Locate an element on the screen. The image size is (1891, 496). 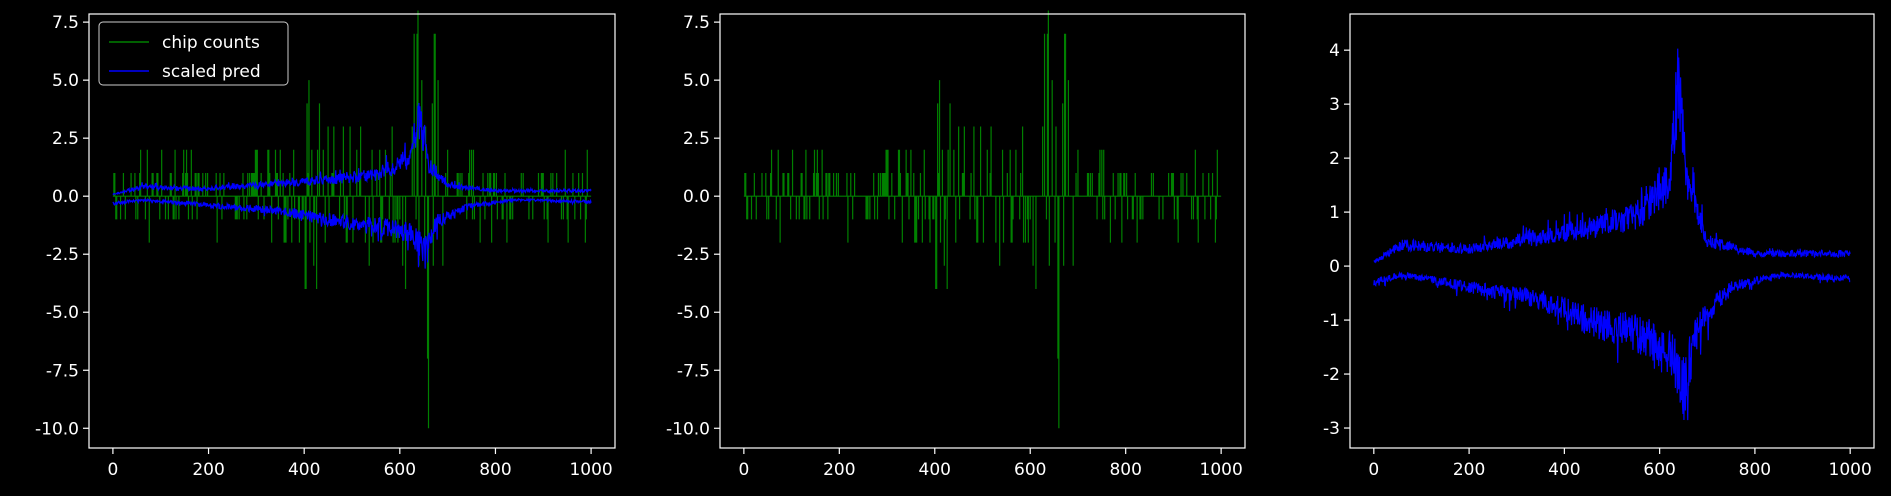
y-tick-label: -1 is located at coordinates (1331, 321).